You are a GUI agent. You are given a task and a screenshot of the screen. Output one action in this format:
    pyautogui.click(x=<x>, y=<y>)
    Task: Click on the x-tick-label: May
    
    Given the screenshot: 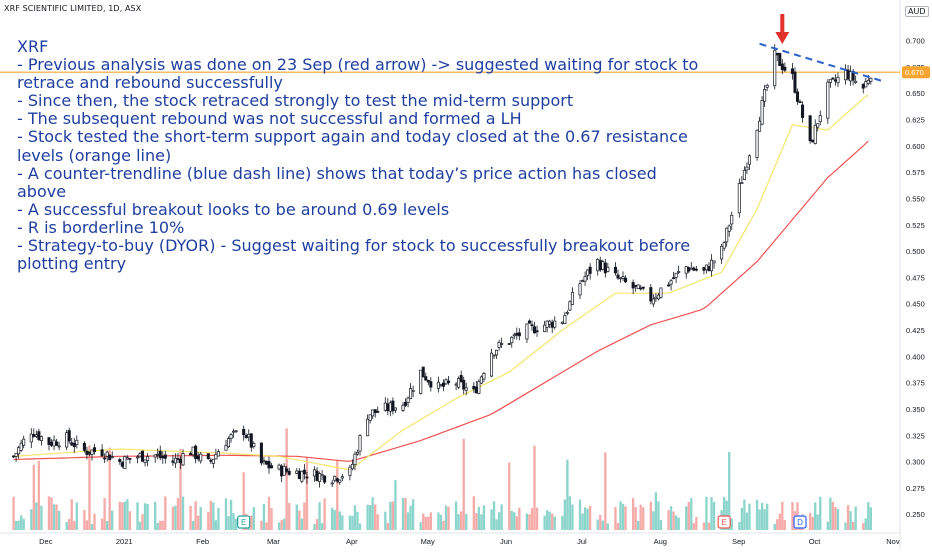 What is the action you would take?
    pyautogui.click(x=428, y=541)
    